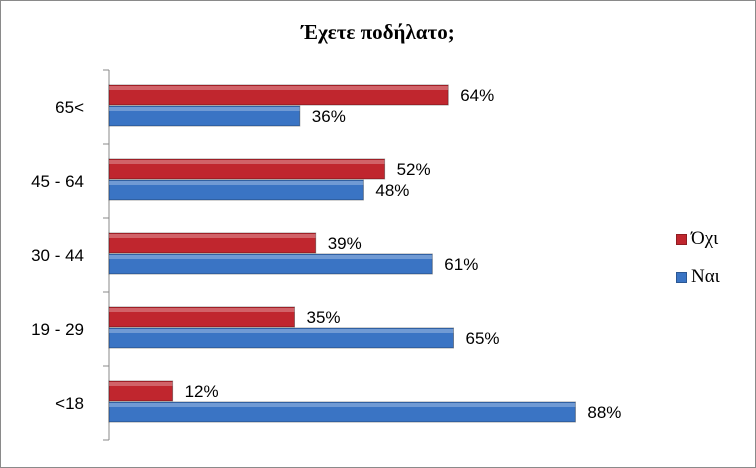 Image resolution: width=756 pixels, height=468 pixels. I want to click on data-label: 65%, so click(483, 338).